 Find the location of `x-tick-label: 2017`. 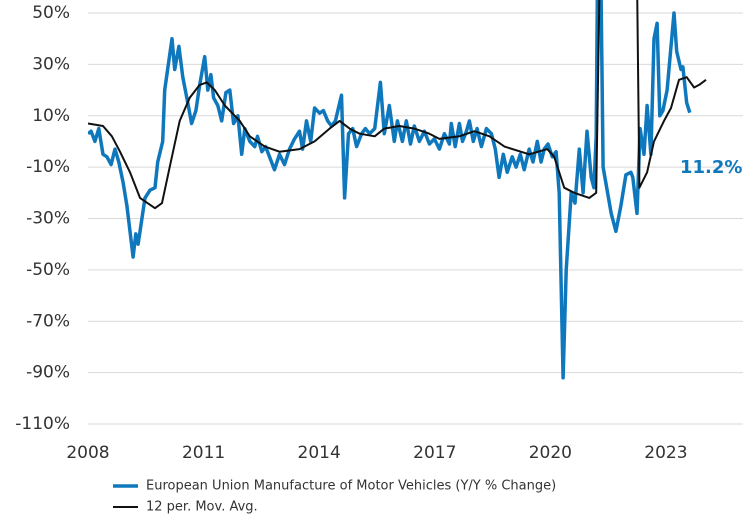

x-tick-label: 2017 is located at coordinates (434, 453).